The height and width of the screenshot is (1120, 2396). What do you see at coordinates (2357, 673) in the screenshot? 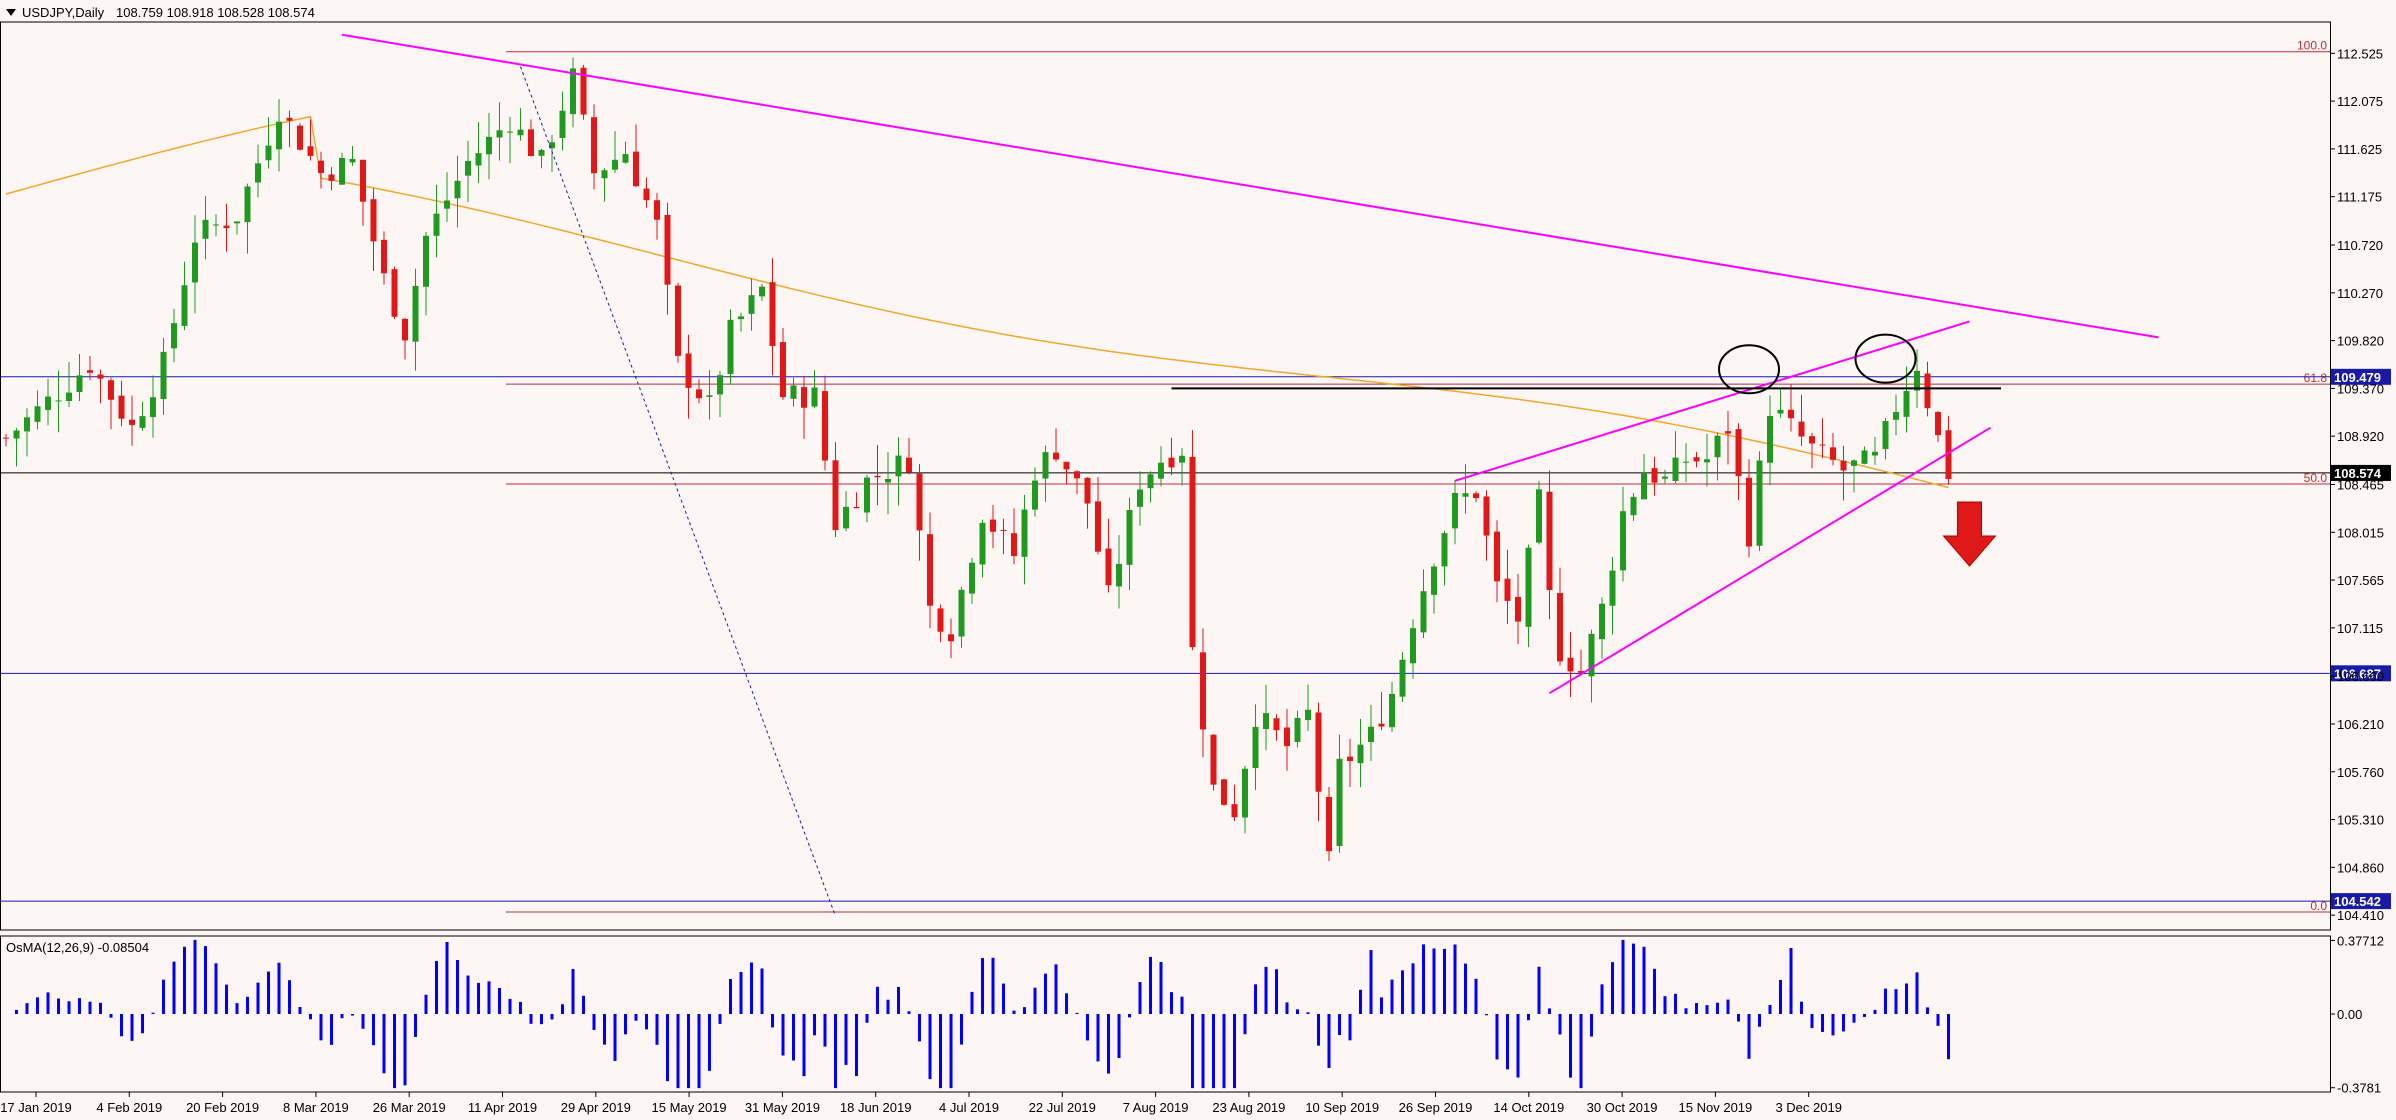
I see `price-tag-label: 106.687` at bounding box center [2357, 673].